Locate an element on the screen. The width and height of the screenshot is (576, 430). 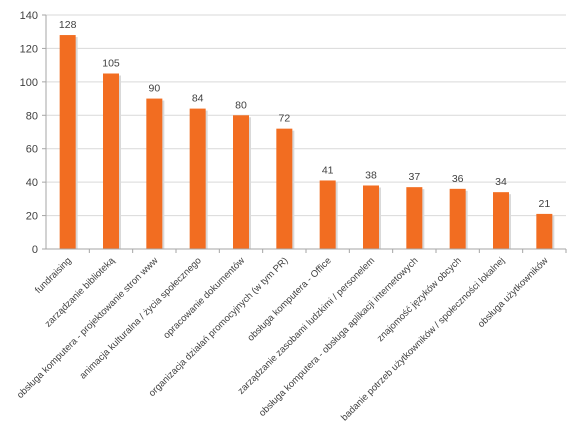
y-tick-label: 120 is located at coordinates (29, 49).